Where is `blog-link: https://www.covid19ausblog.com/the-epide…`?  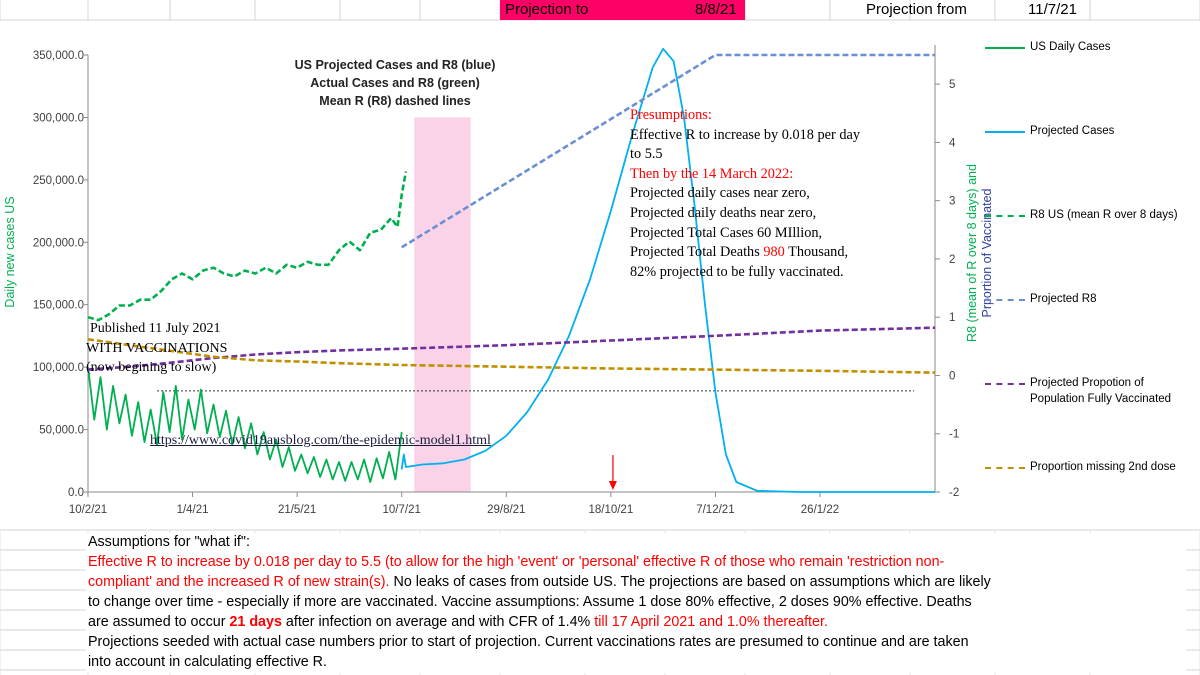 blog-link: https://www.covid19ausblog.com/the-epide… is located at coordinates (320, 440).